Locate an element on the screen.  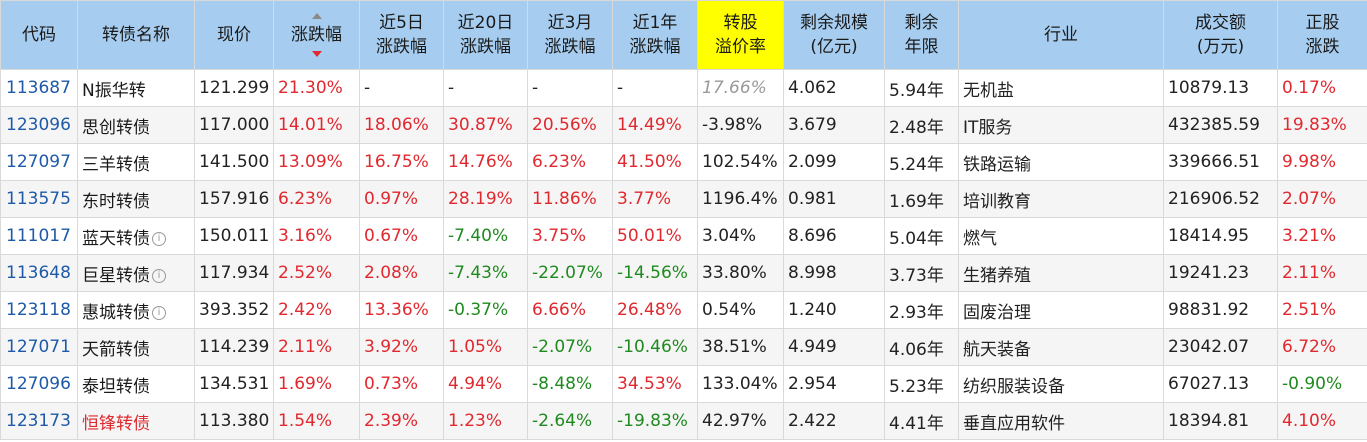
bond-name: 东时转债 is located at coordinates (136, 199).